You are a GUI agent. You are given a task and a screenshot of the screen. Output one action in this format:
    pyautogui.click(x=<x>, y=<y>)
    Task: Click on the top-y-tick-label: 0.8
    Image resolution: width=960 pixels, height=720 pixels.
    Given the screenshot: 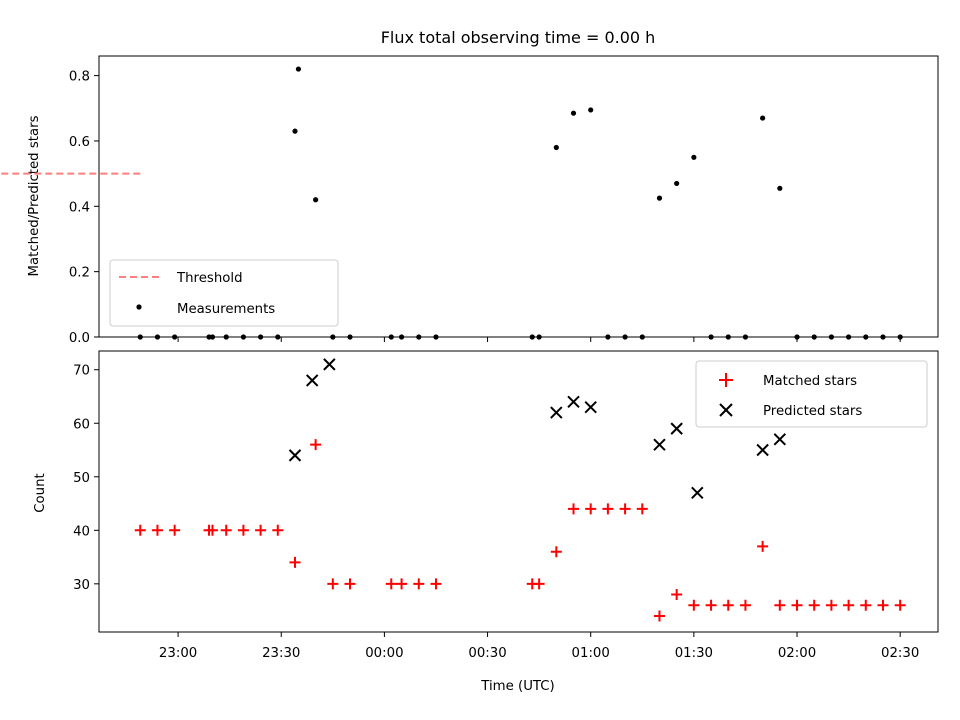 What is the action you would take?
    pyautogui.click(x=79, y=77)
    